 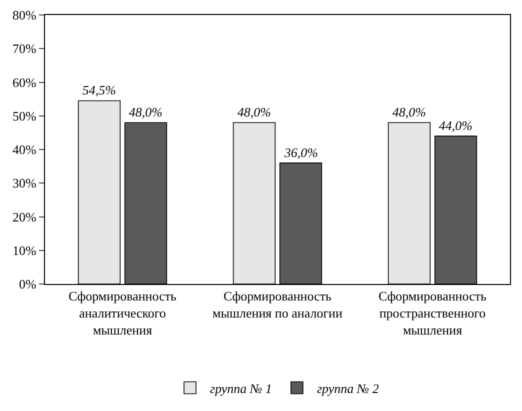 What do you see at coordinates (99, 90) in the screenshot?
I see `data-label: 54,5%` at bounding box center [99, 90].